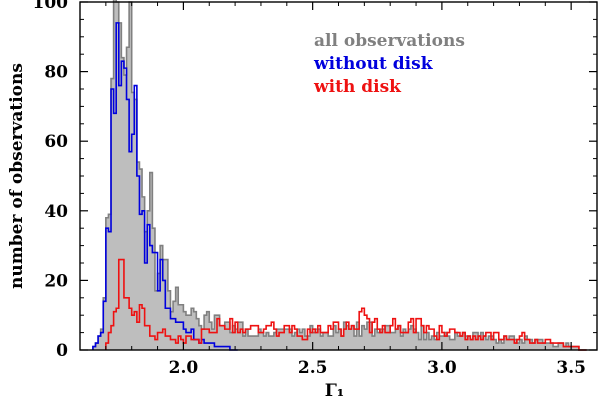 Image resolution: width=600 pixels, height=401 pixels. I want to click on x-tick-label: 3.0, so click(442, 368).